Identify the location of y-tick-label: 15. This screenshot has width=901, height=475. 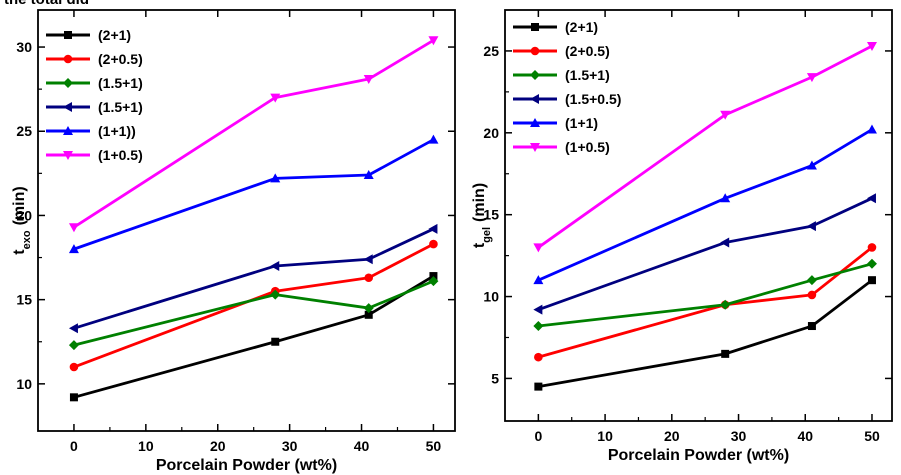
(24, 300).